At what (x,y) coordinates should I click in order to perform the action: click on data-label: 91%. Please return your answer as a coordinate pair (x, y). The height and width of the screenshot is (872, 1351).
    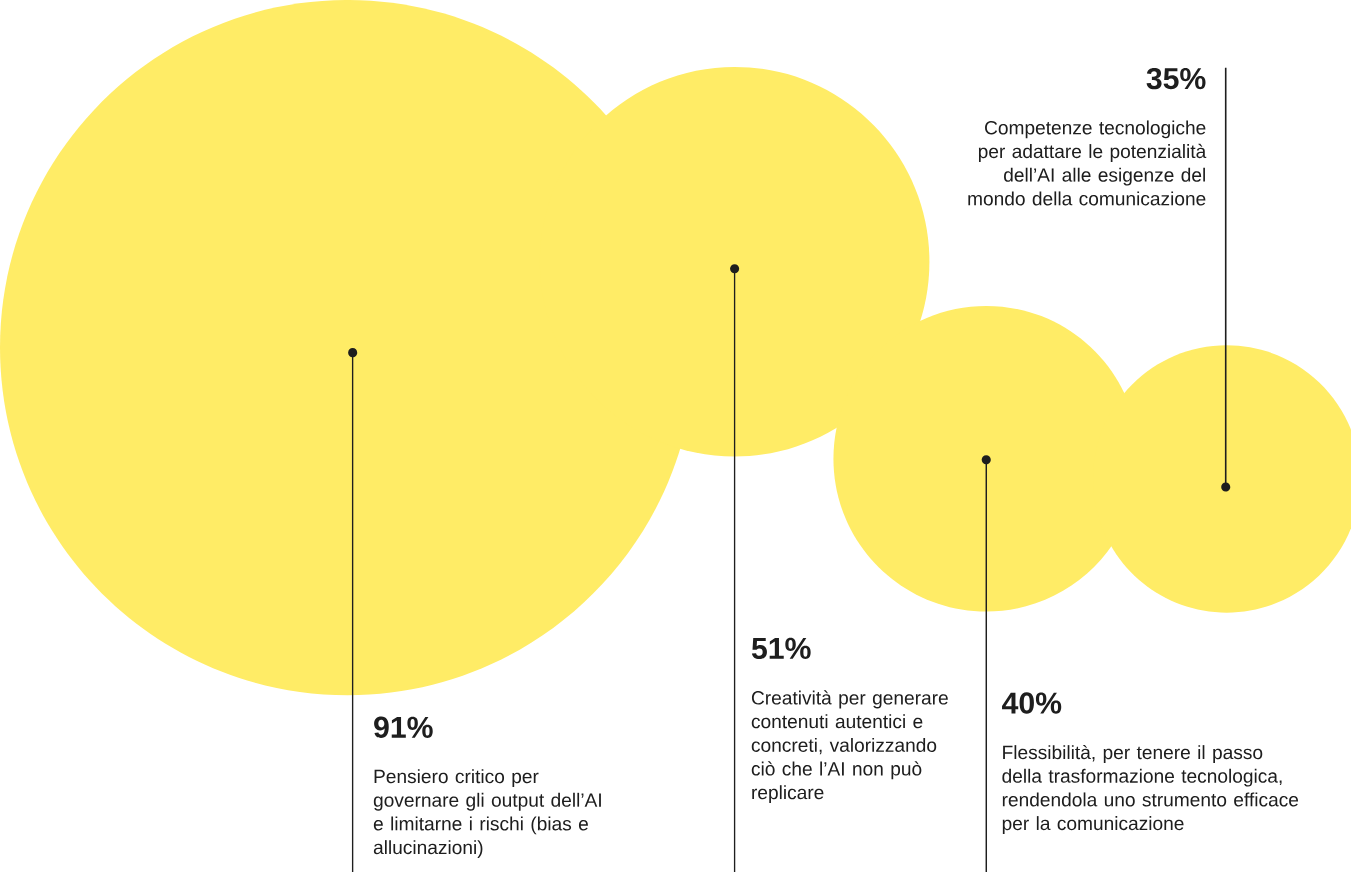
    Looking at the image, I should click on (403, 727).